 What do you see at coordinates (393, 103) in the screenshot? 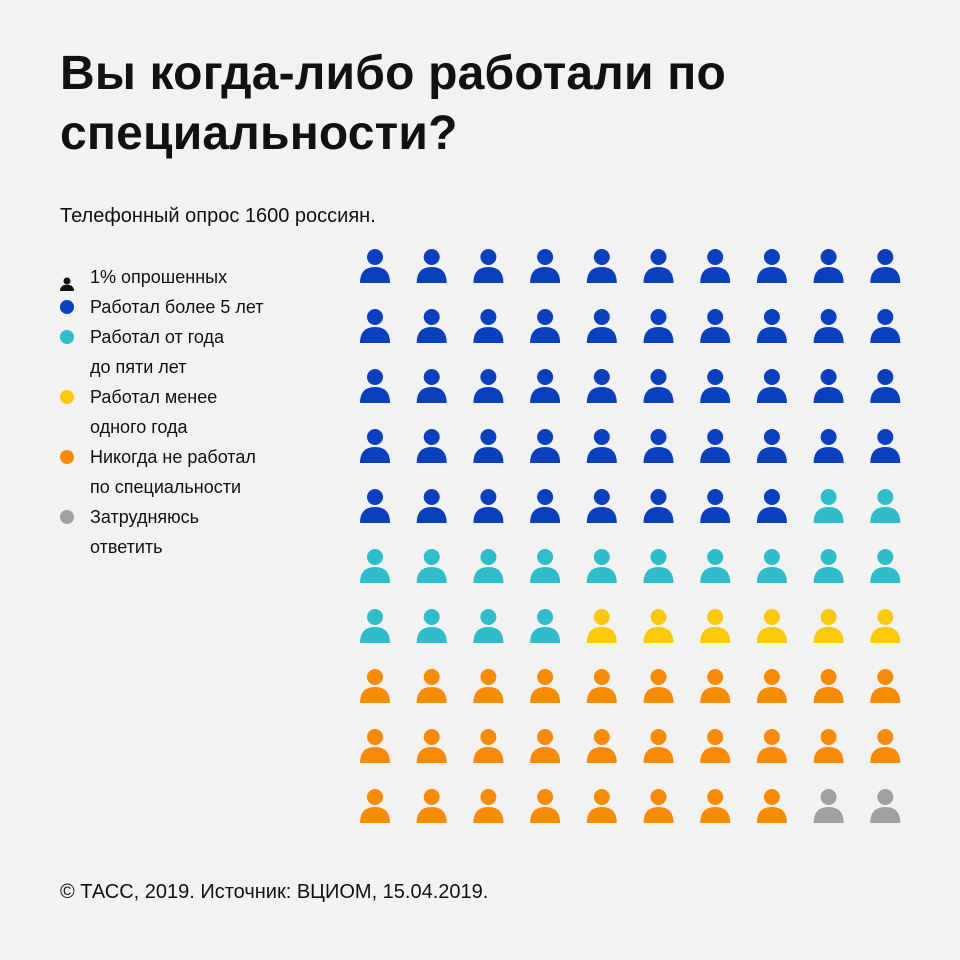
I see `chart-title: Вы когда-либо работали по специальности?` at bounding box center [393, 103].